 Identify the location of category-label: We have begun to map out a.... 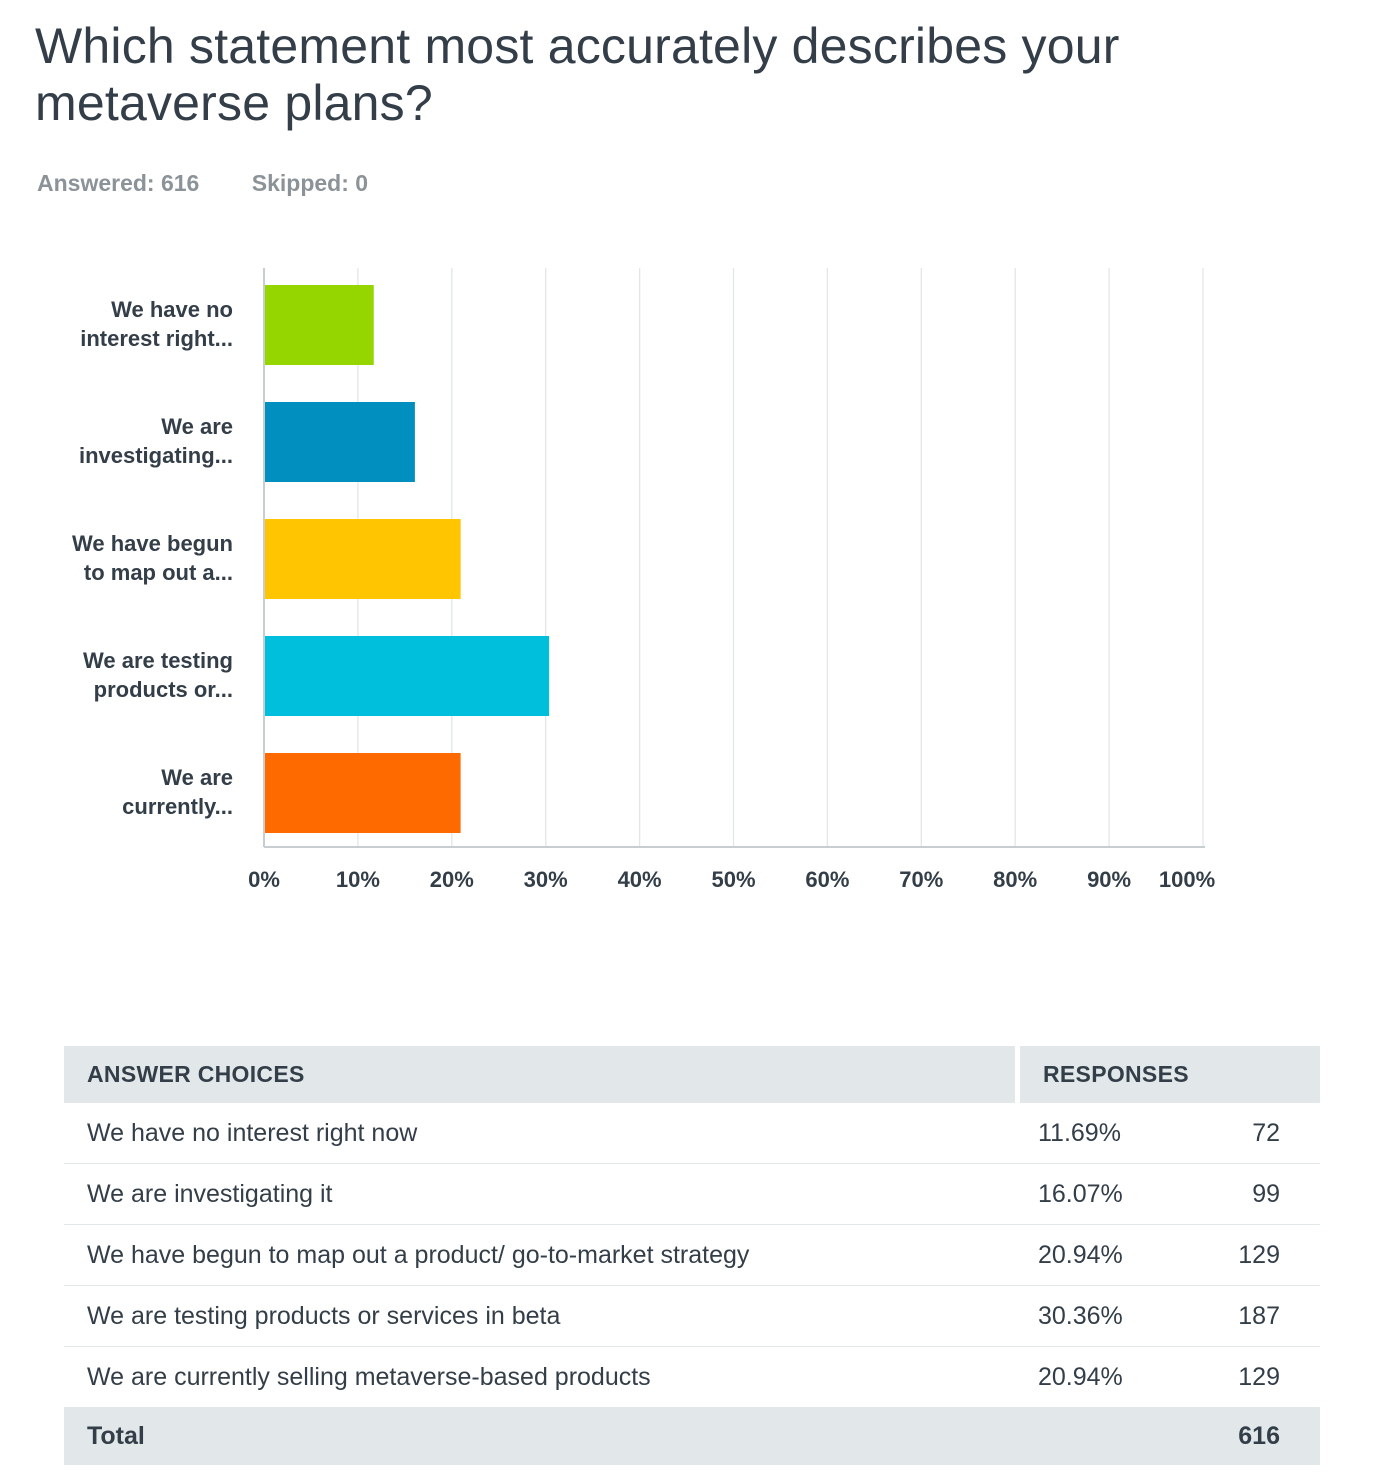
(152, 558).